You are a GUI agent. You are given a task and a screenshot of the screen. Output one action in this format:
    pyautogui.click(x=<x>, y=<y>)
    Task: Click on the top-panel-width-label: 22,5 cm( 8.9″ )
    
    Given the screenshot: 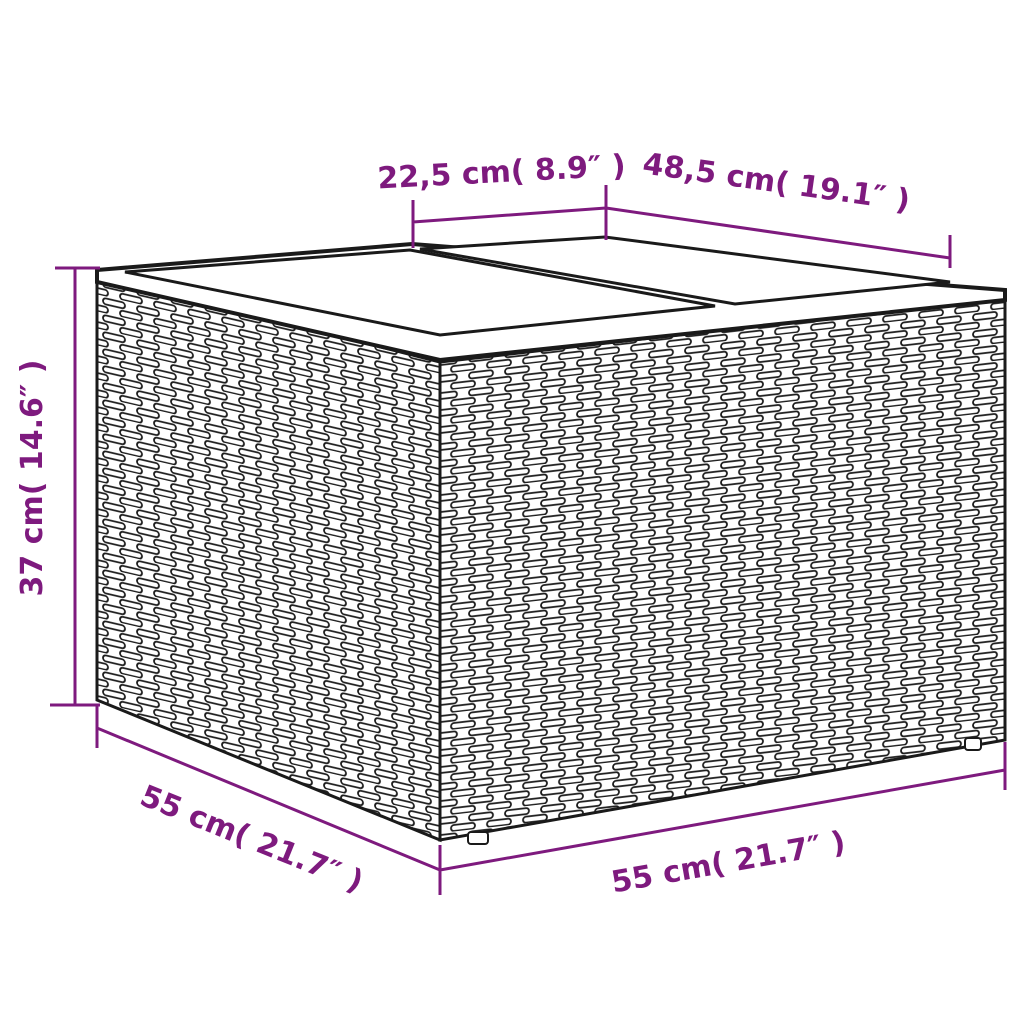 What is the action you would take?
    pyautogui.click(x=502, y=173)
    